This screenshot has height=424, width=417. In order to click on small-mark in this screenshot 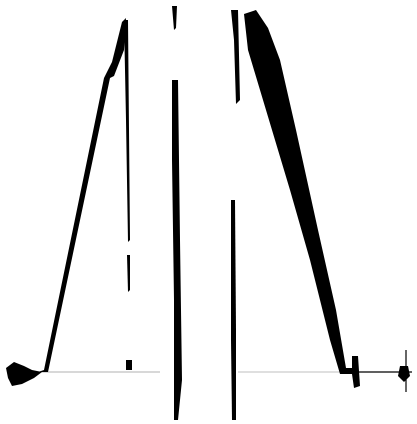, I will do `click(129, 365)`.